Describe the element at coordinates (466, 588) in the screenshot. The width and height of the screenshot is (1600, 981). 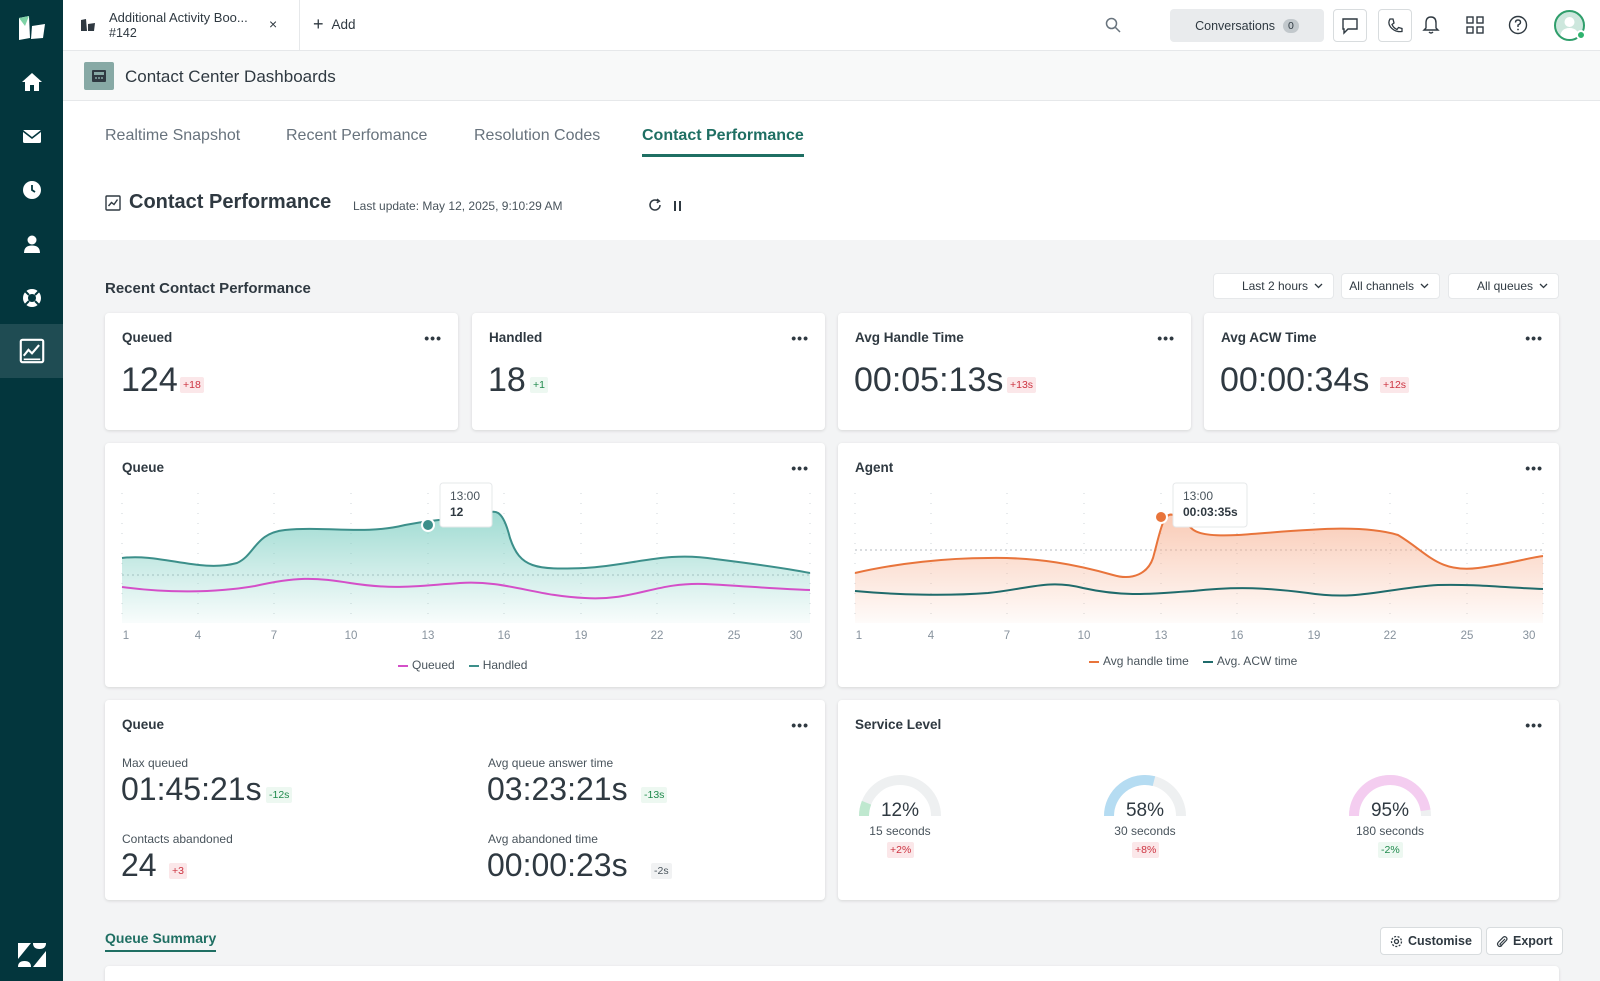
I see `queued-series-line` at that location.